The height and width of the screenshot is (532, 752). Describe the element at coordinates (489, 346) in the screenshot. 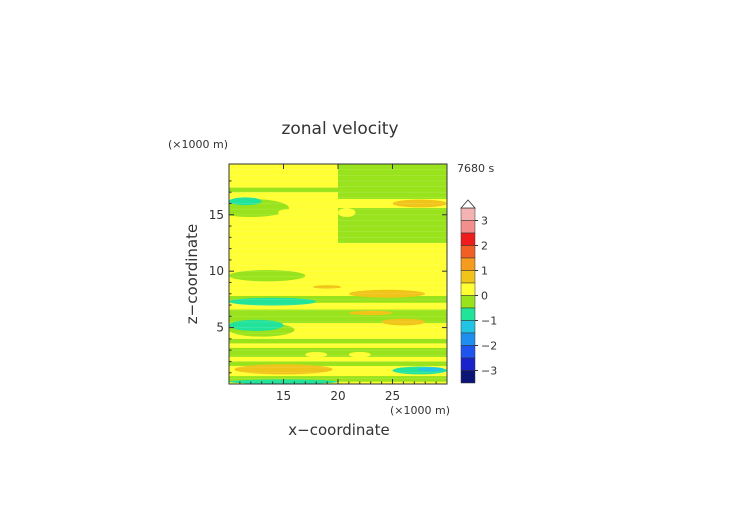

I see `colorbar-tick-label: −2` at that location.